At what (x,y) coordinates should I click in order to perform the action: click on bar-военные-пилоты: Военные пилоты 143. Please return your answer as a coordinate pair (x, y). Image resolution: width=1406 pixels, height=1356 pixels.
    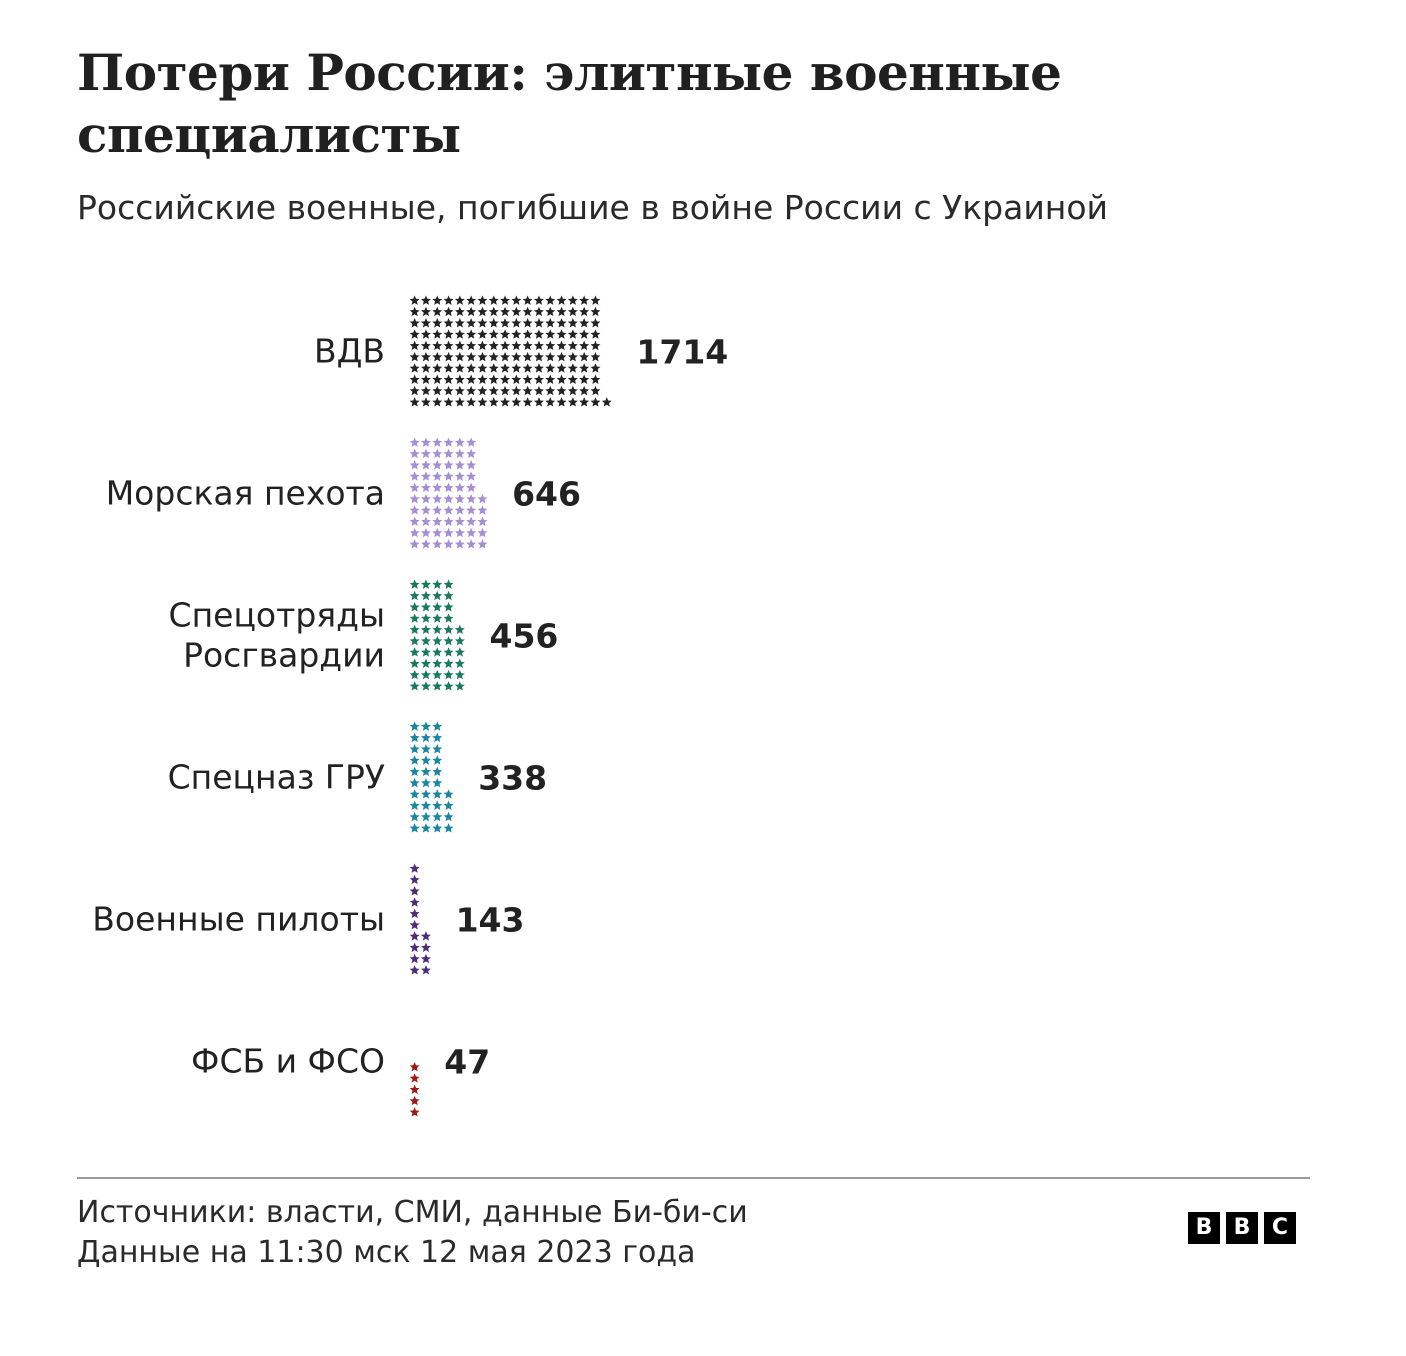
    Looking at the image, I should click on (308, 919).